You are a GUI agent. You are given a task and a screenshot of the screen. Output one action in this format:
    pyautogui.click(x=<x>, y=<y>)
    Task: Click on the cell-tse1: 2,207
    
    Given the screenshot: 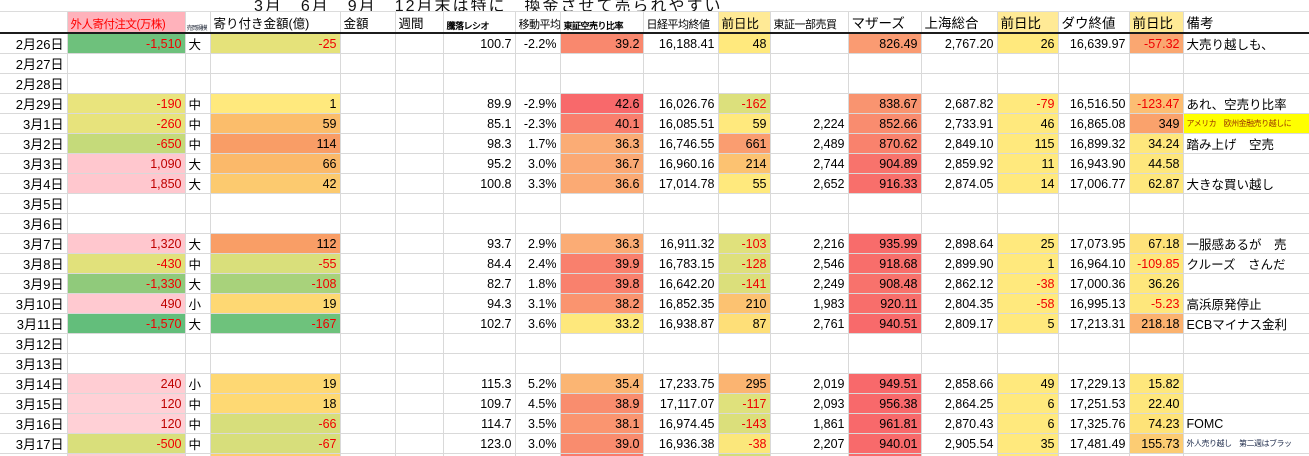 What is the action you would take?
    pyautogui.click(x=809, y=443)
    